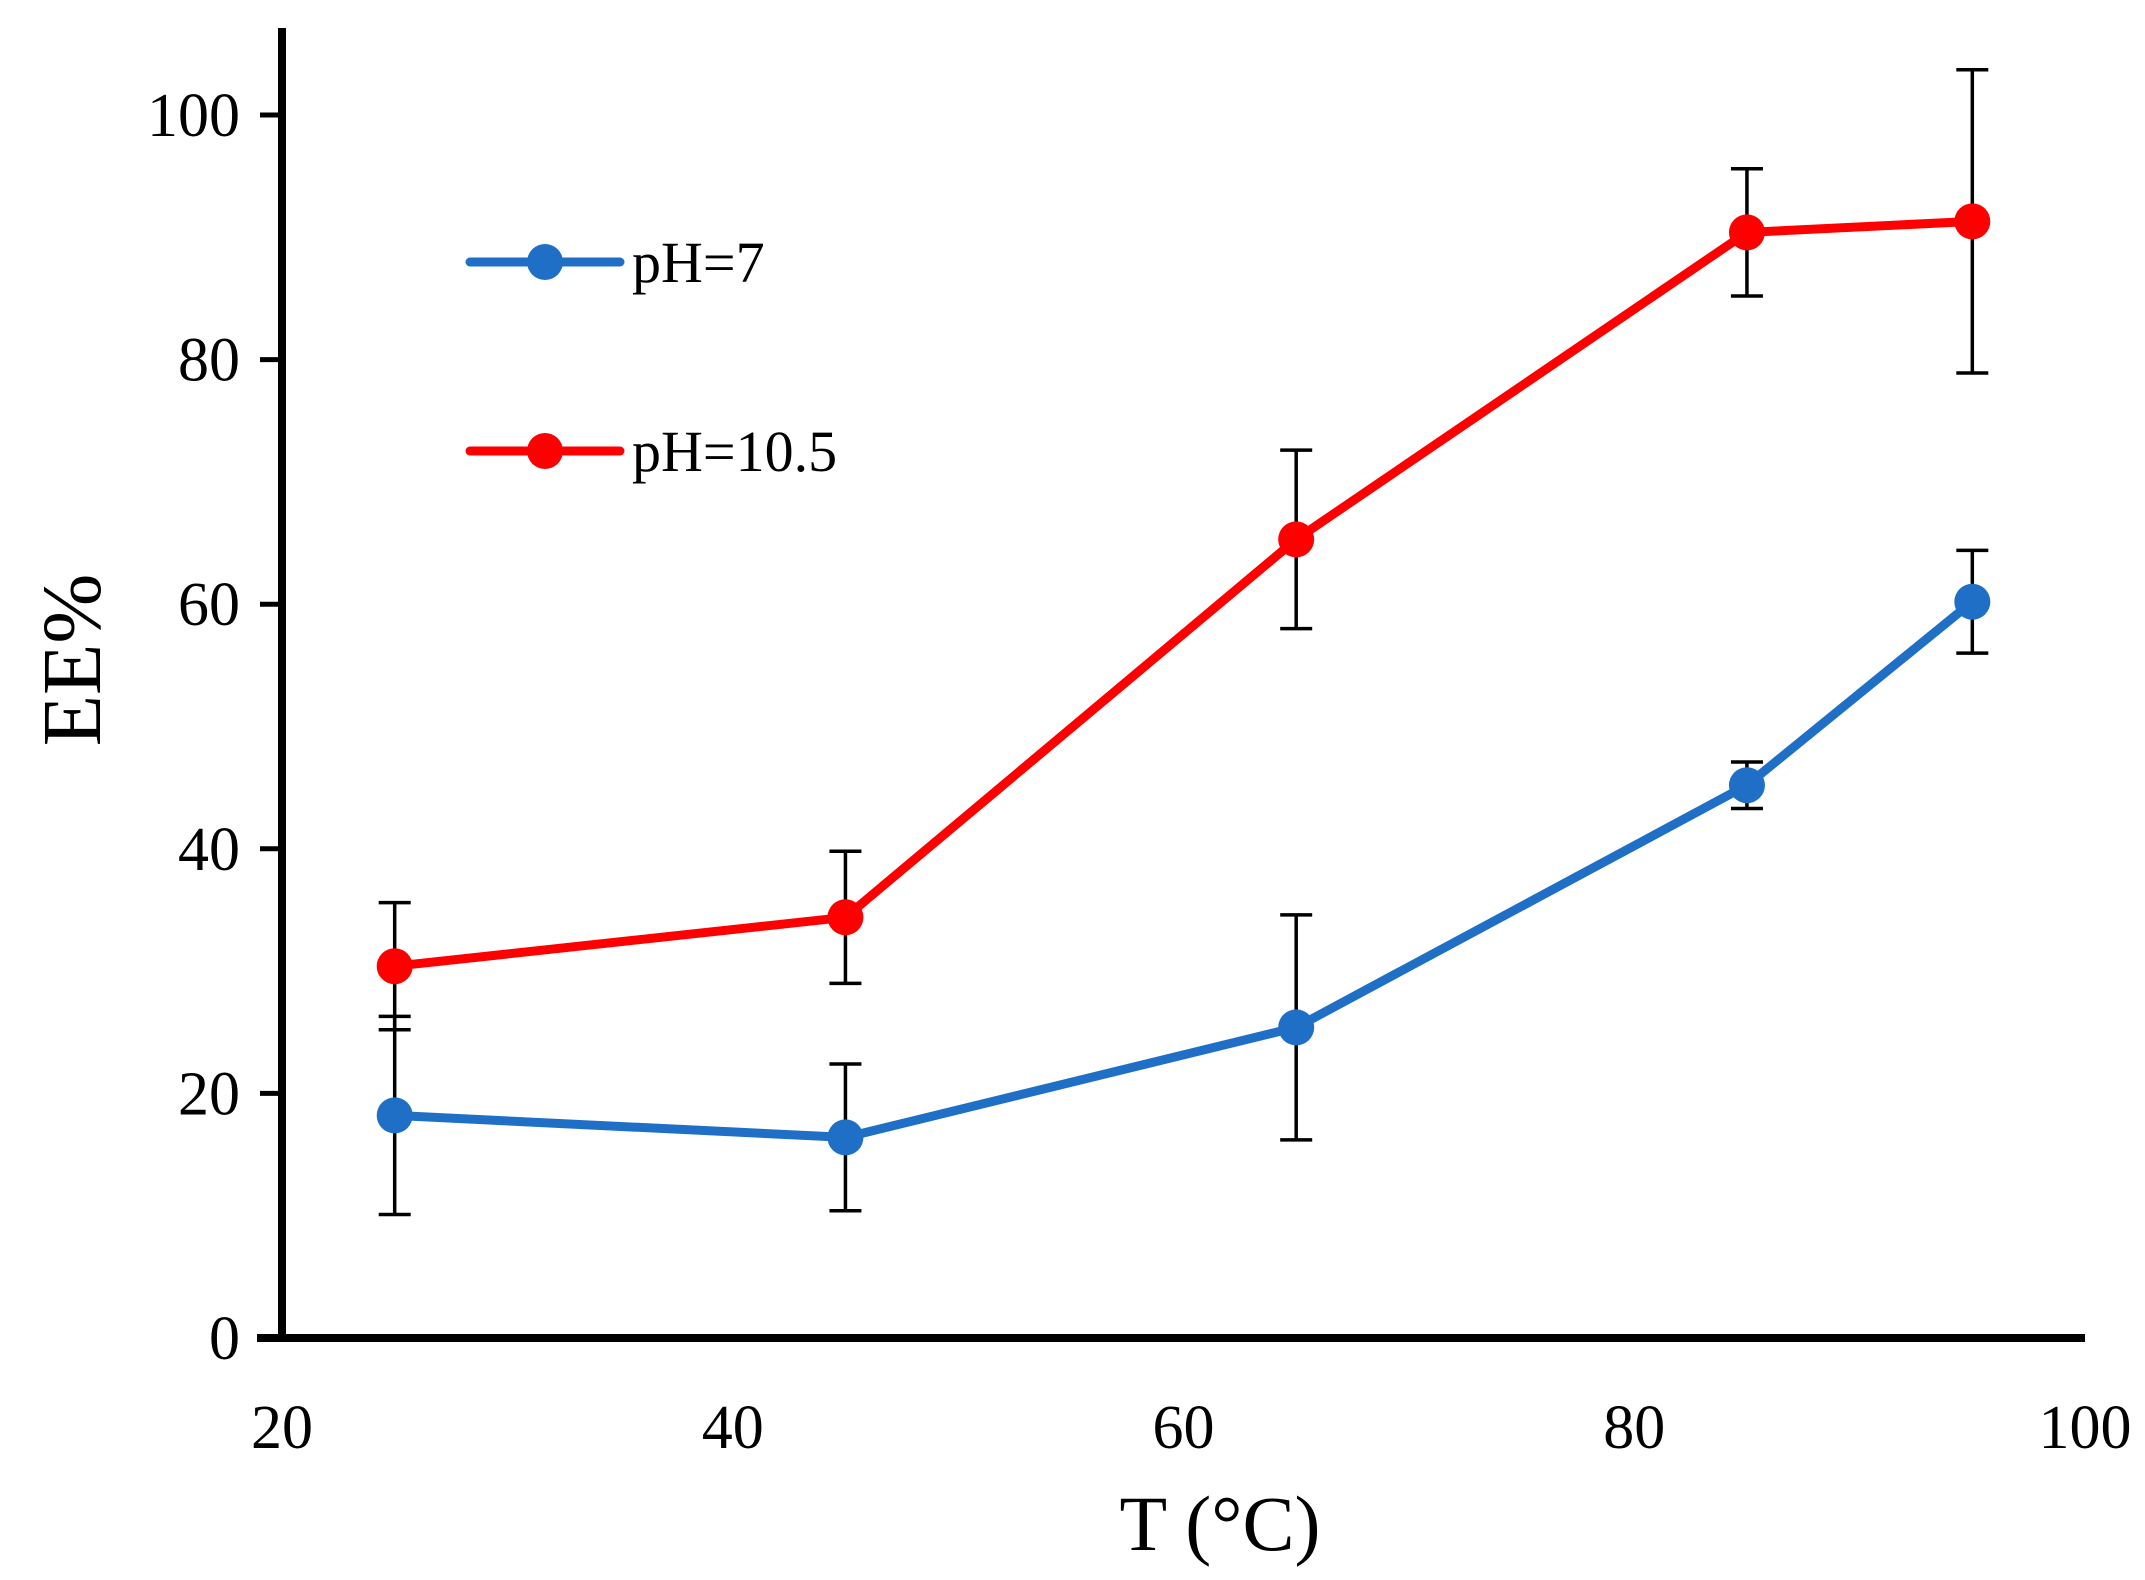  Describe the element at coordinates (698, 262) in the screenshot. I see `legend-label: pH=7` at that location.